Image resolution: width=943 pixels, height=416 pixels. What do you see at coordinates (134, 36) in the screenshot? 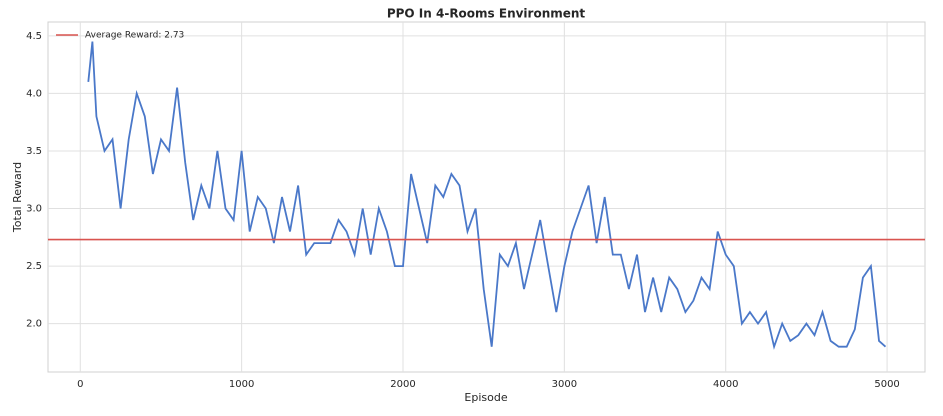
I see `legend-label: Average Reward: 2.73` at bounding box center [134, 36].